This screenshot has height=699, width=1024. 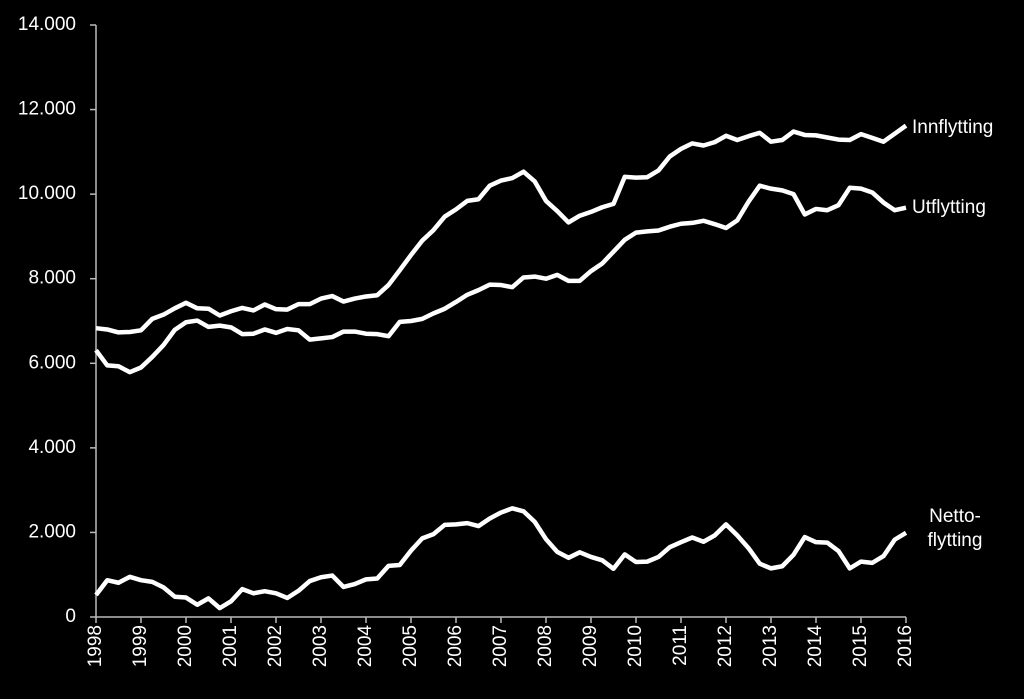 I want to click on y-tick-label: 6.000, so click(x=52, y=362).